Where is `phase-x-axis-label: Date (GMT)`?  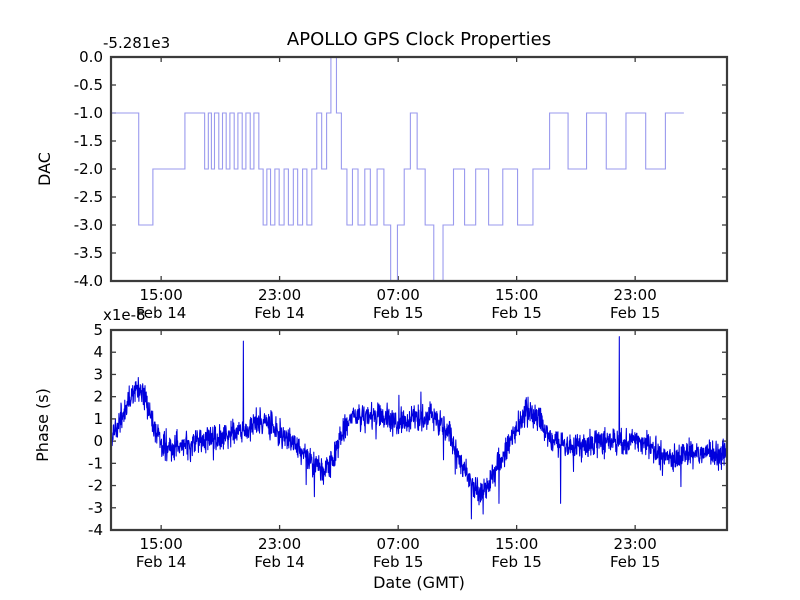
phase-x-axis-label: Date (GMT) is located at coordinates (419, 582).